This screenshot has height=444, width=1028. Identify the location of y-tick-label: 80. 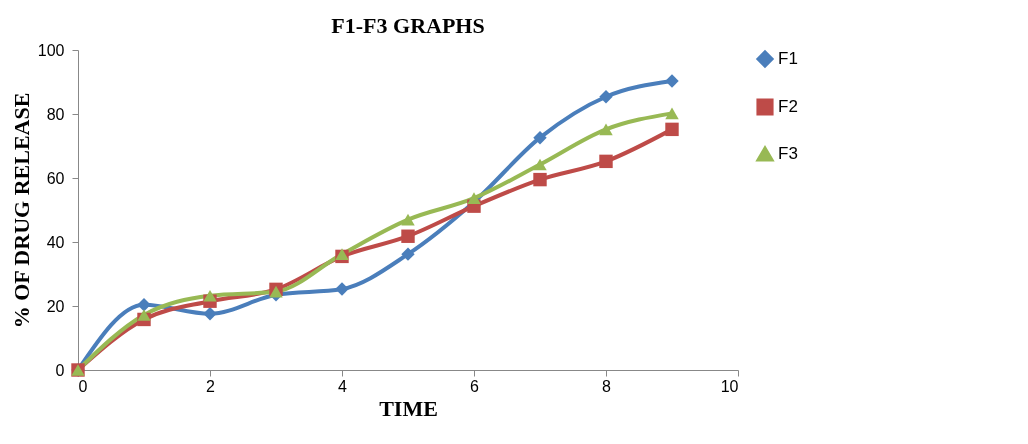
(55, 114).